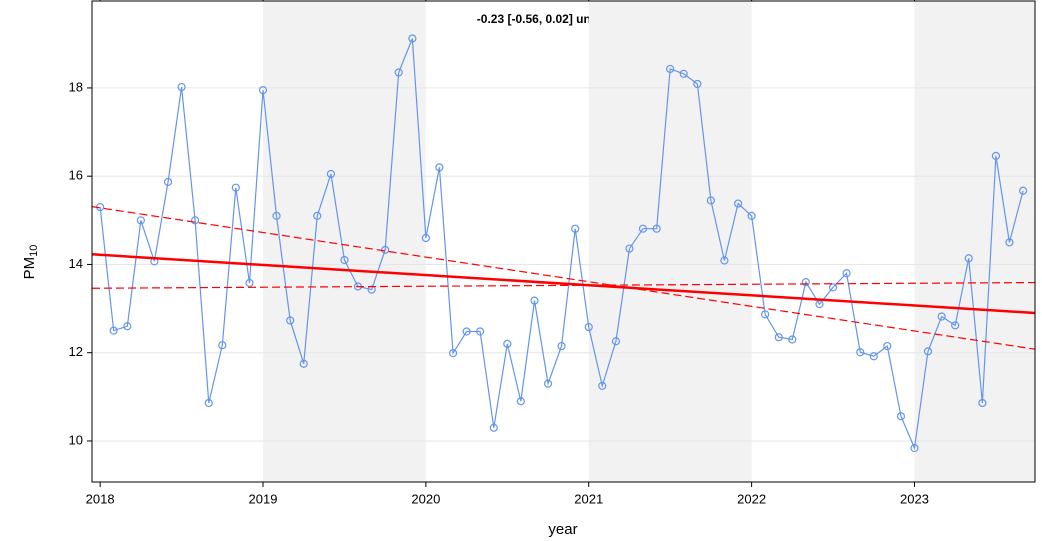 The width and height of the screenshot is (1042, 541). I want to click on y-tick-label: 18, so click(76, 86).